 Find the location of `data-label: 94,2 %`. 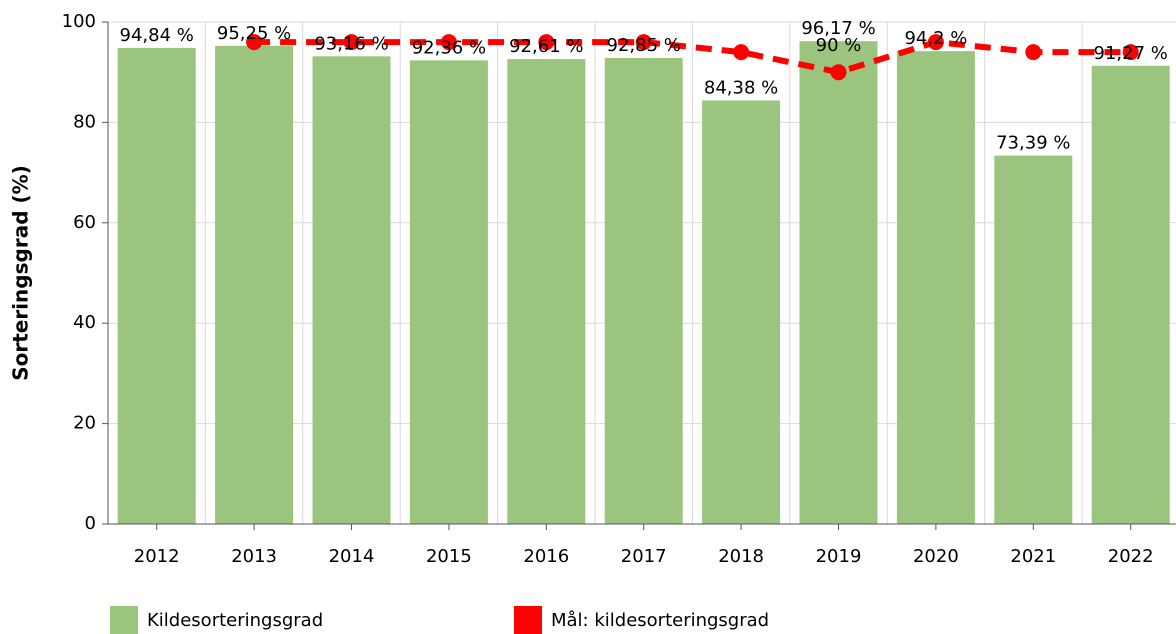

data-label: 94,2 % is located at coordinates (935, 38).